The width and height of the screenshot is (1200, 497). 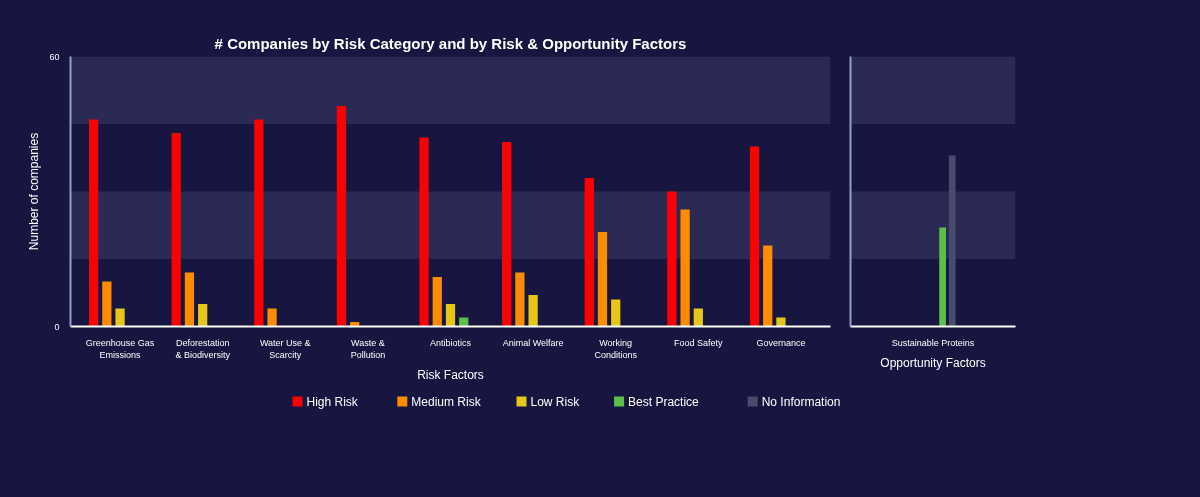 What do you see at coordinates (616, 348) in the screenshot?
I see `x-tick-label: Working Conditions` at bounding box center [616, 348].